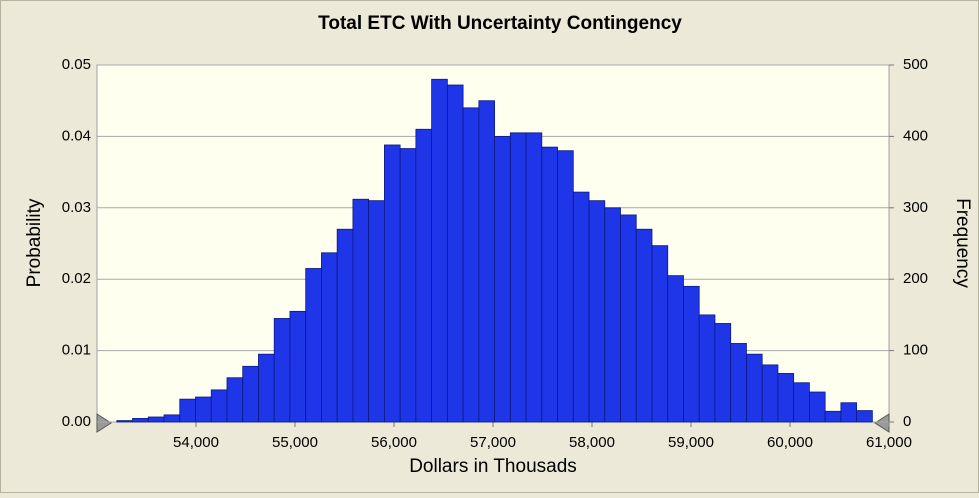  What do you see at coordinates (691, 442) in the screenshot?
I see `x-tick-label: 59,000` at bounding box center [691, 442].